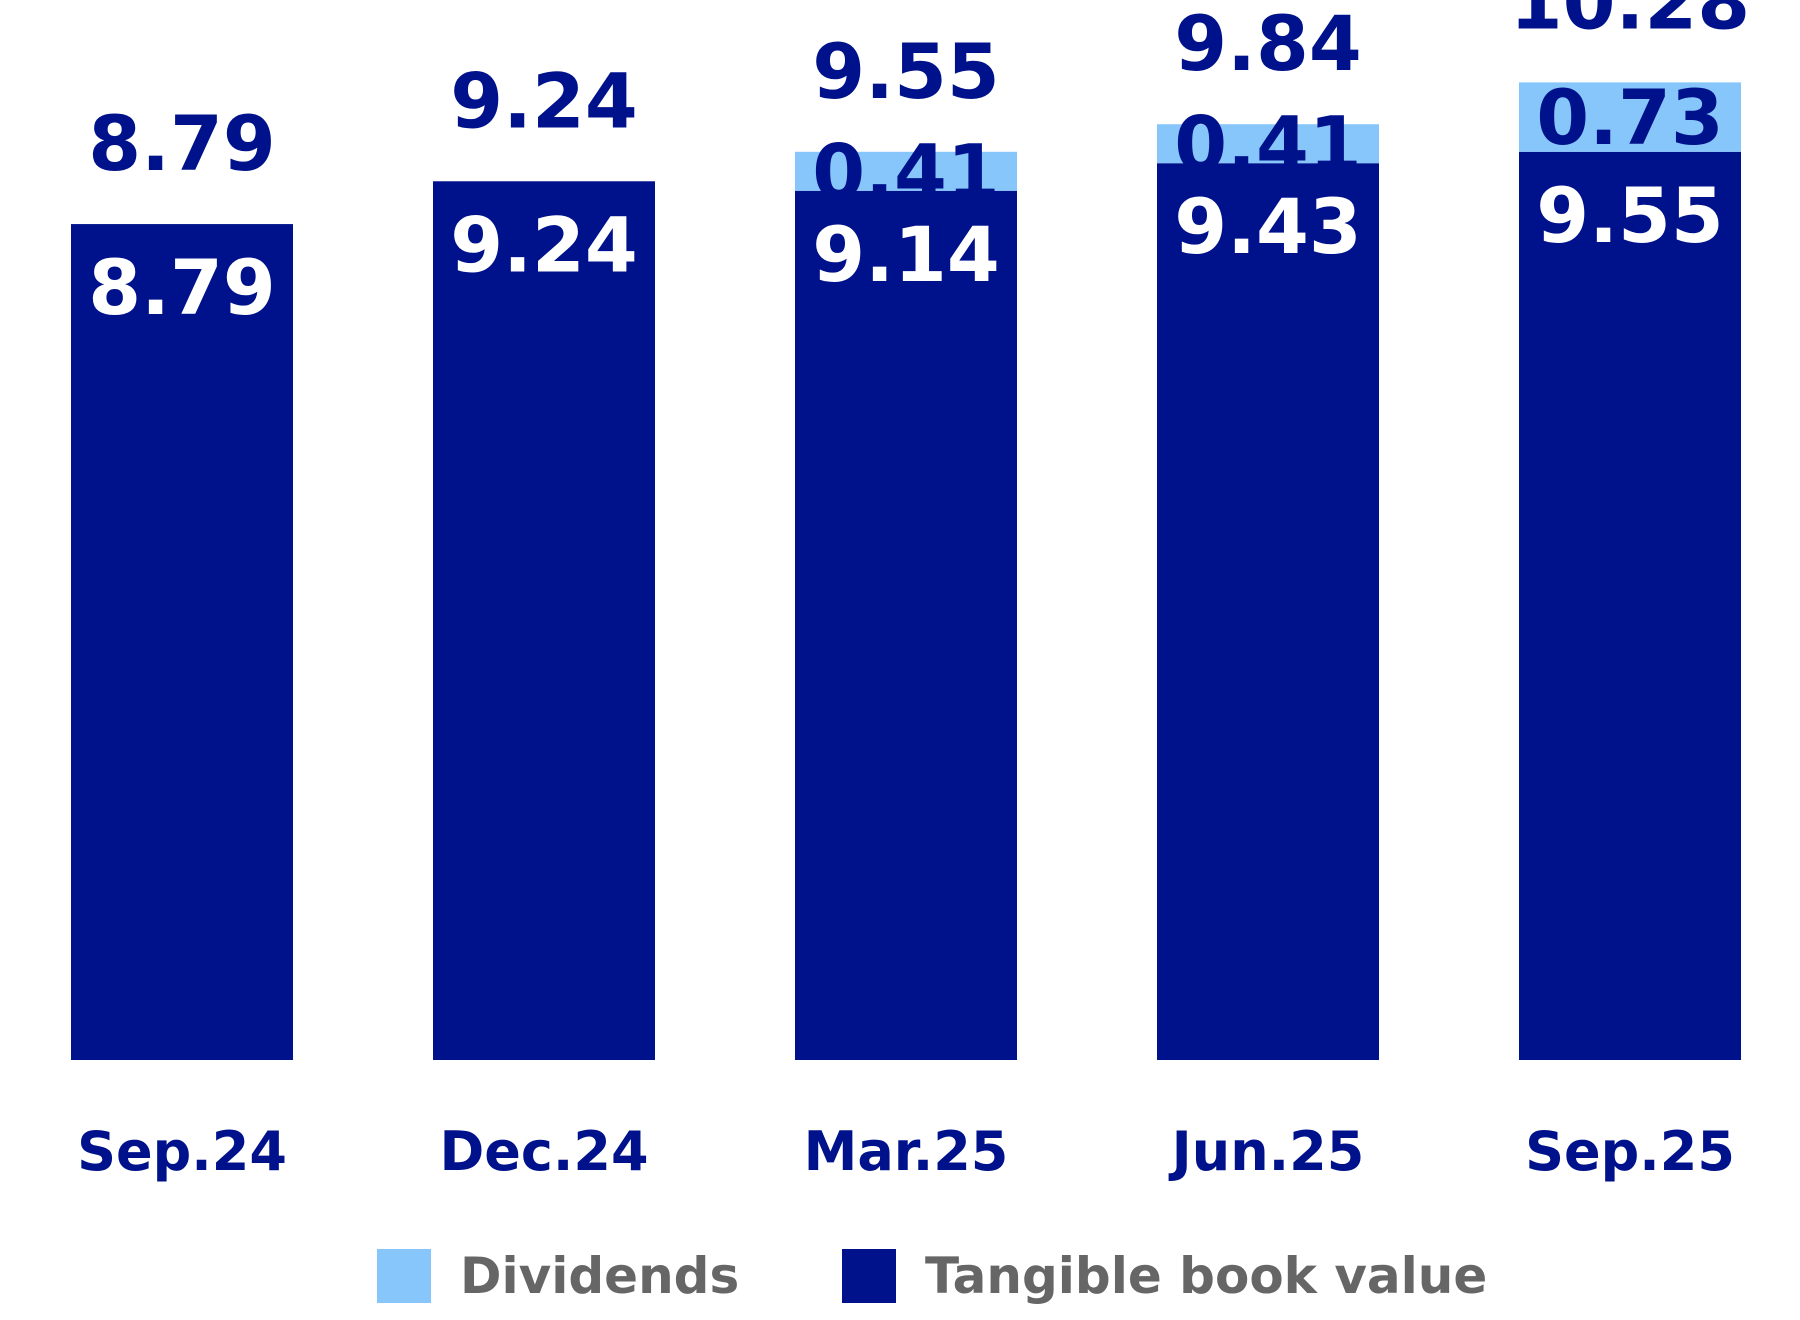 This screenshot has width=1800, height=1320. I want to click on legend-swatch-dividends, so click(404, 1276).